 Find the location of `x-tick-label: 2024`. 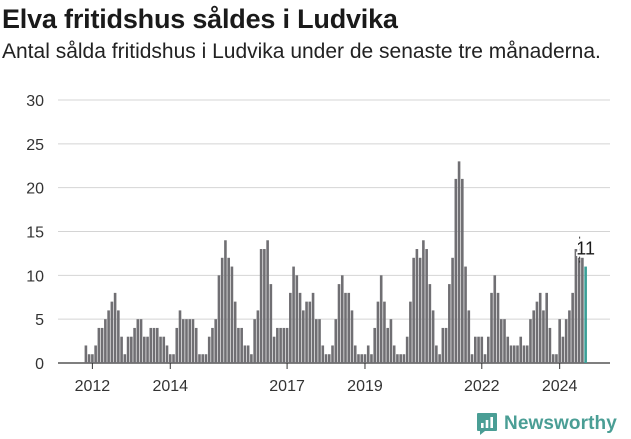

x-tick-label: 2024 is located at coordinates (560, 386).